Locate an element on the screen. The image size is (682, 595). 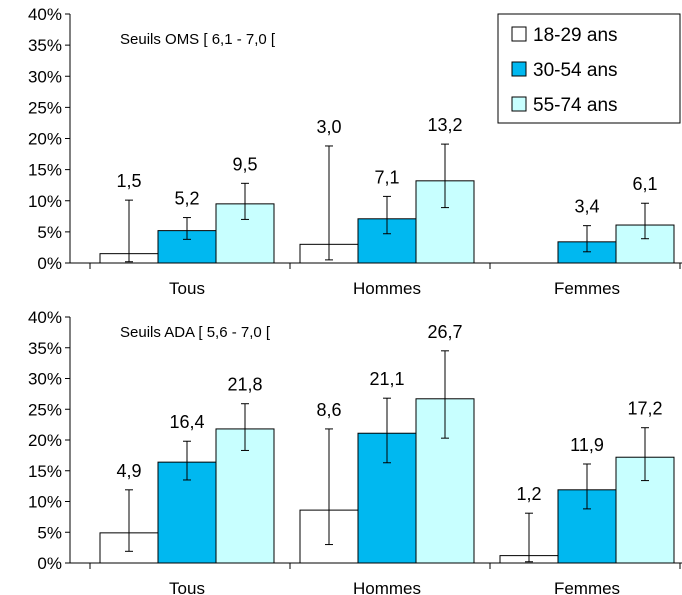
data-label: 11,9 is located at coordinates (587, 445).